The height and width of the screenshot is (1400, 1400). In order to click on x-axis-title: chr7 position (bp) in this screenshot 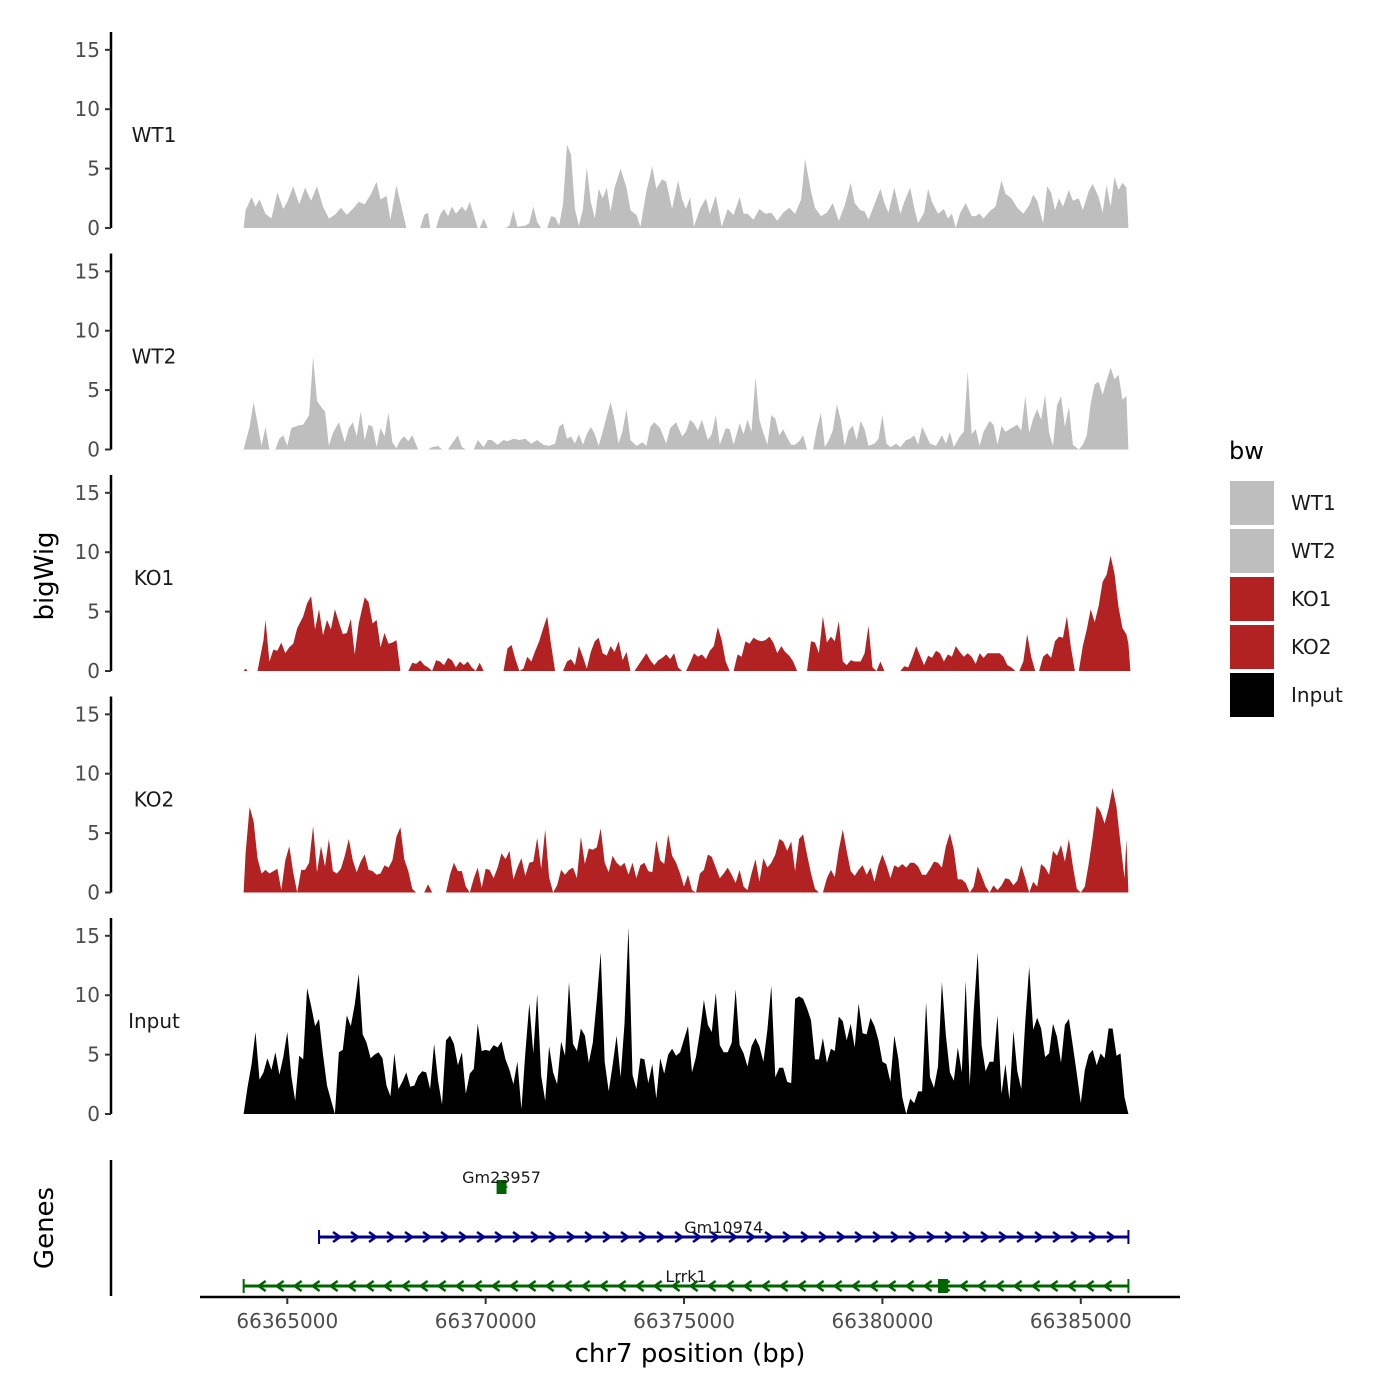, I will do `click(690, 1354)`.